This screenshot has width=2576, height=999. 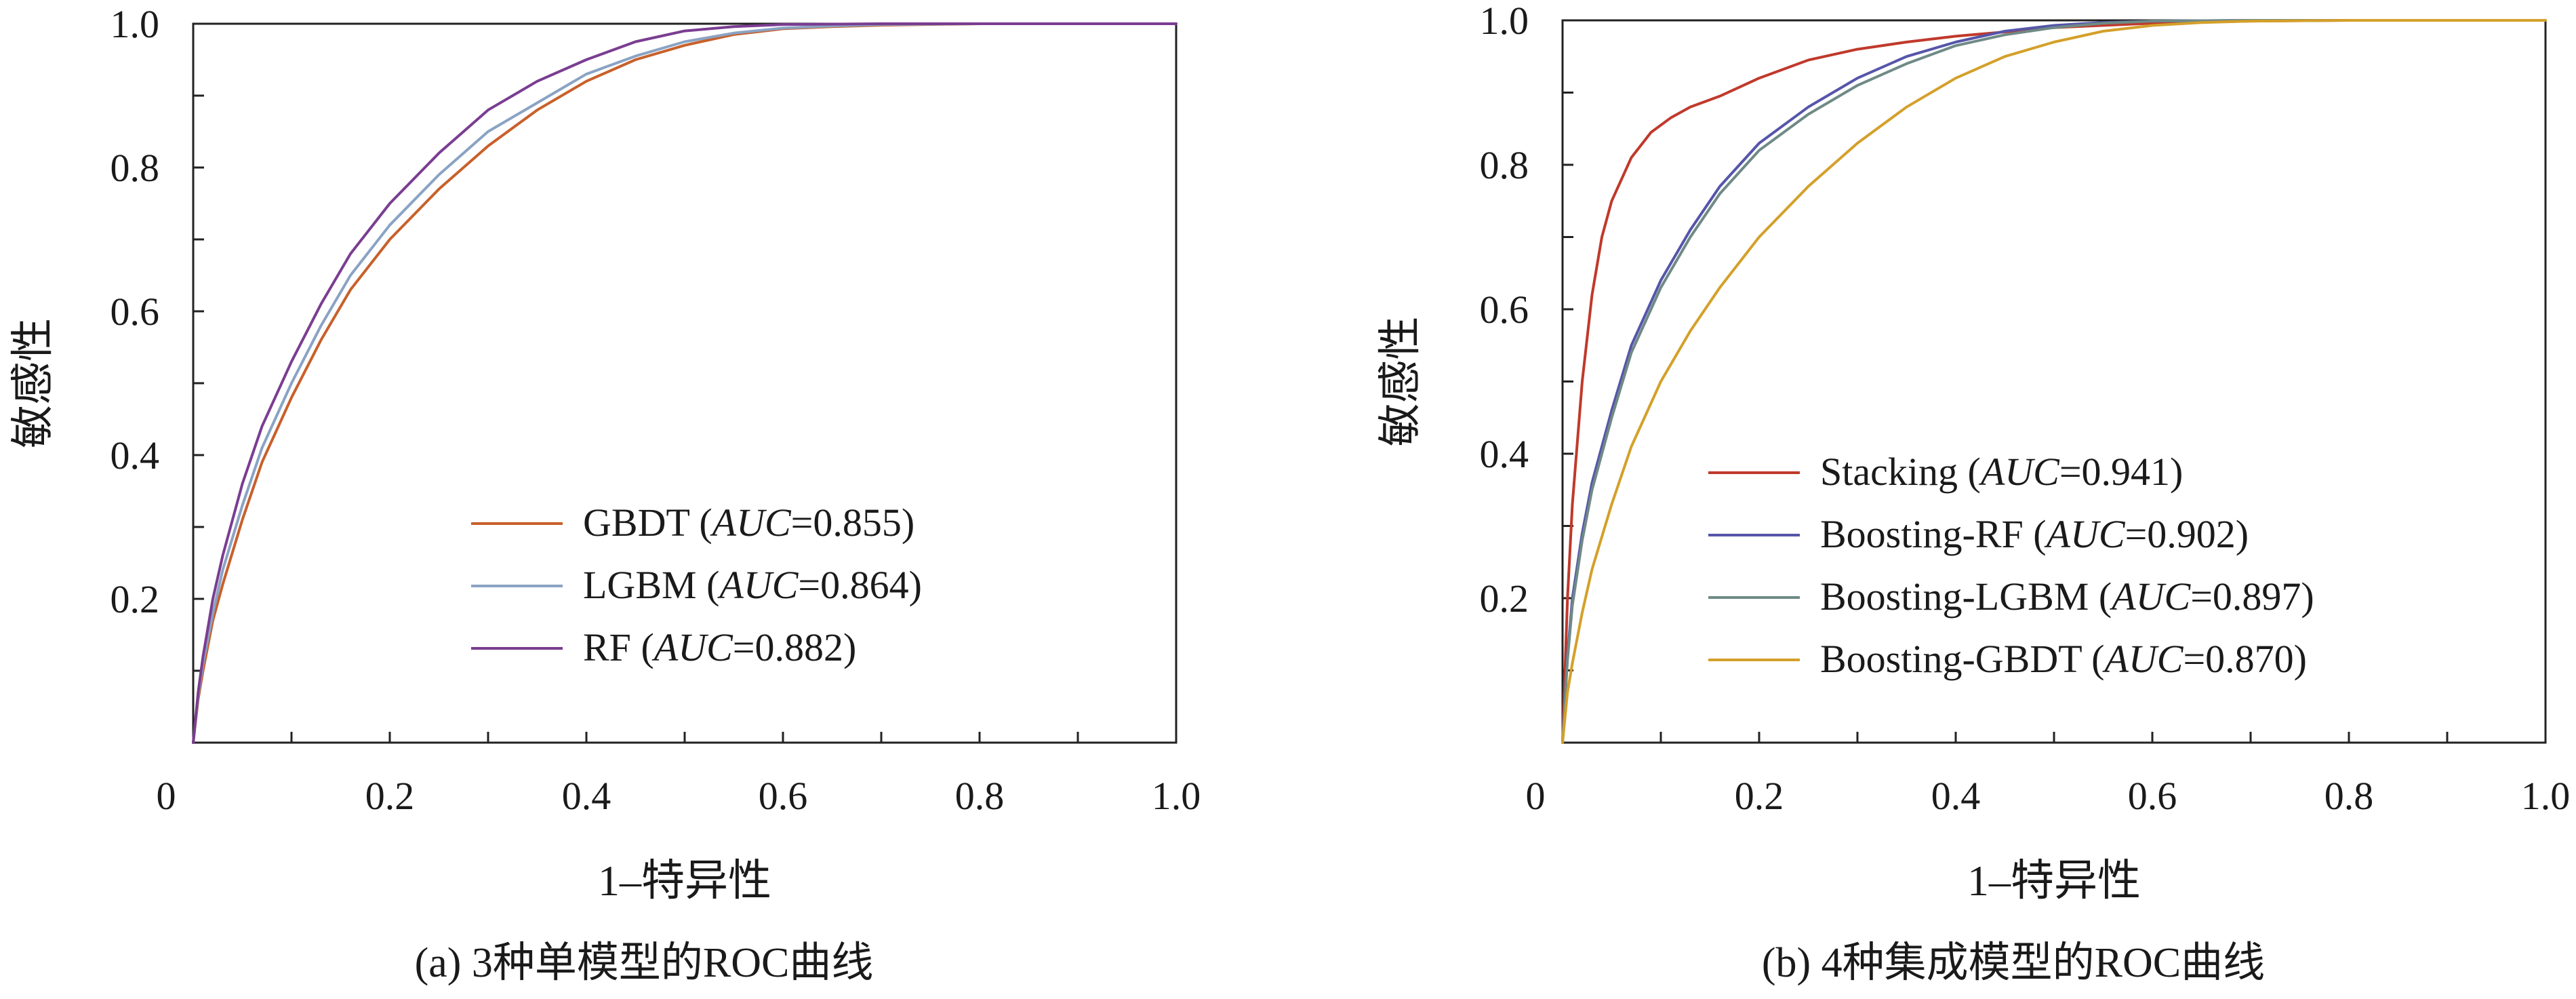 I want to click on legend-auc-value: =0.941), so click(x=2121, y=472).